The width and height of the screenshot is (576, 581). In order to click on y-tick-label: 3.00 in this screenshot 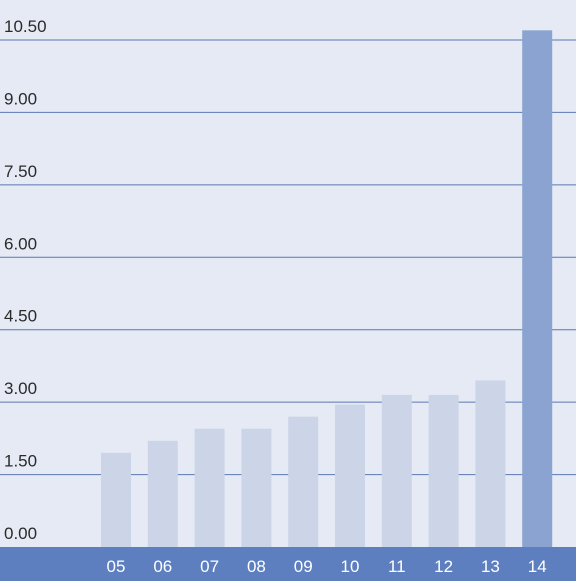, I will do `click(20, 388)`.